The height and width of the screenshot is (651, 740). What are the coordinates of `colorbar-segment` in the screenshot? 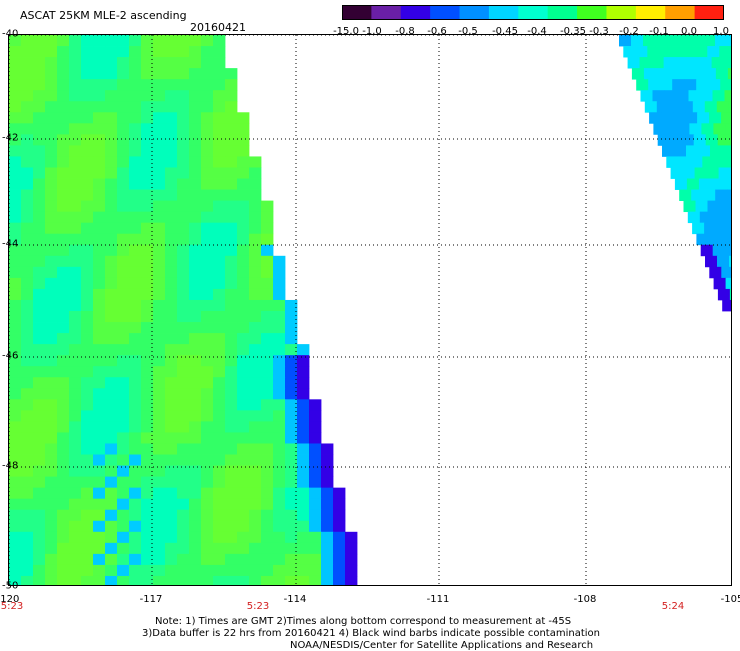 It's located at (621, 12).